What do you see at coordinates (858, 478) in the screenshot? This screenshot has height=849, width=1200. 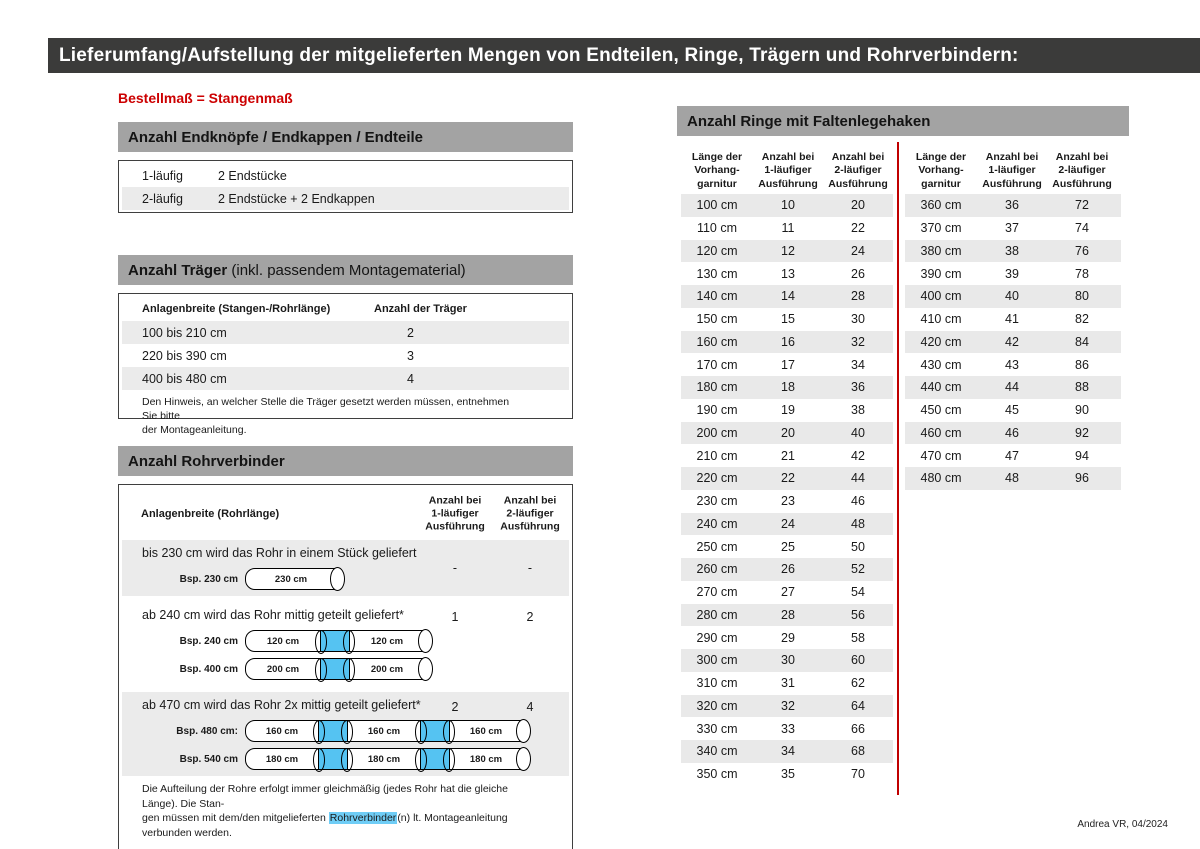 I see `cell-count-2laeufig: 44` at bounding box center [858, 478].